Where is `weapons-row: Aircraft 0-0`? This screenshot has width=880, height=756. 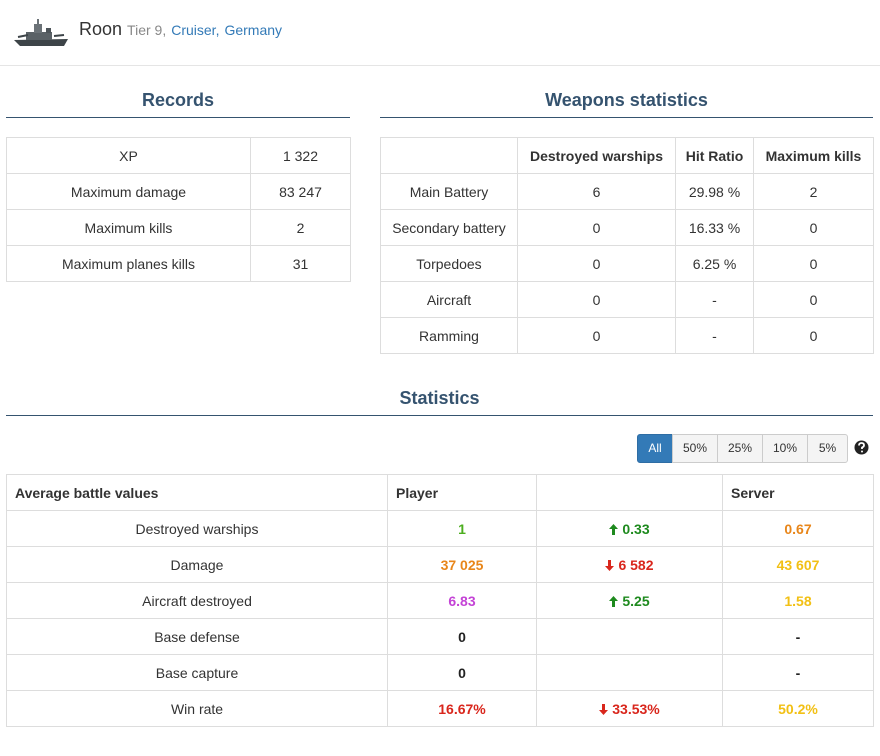 weapons-row: Aircraft 0-0 is located at coordinates (627, 299).